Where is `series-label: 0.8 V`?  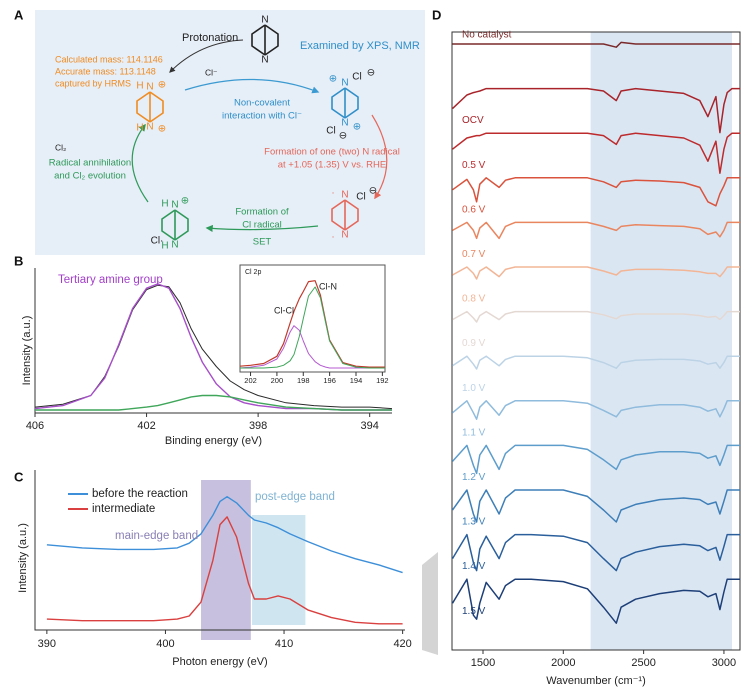 series-label: 0.8 V is located at coordinates (474, 299).